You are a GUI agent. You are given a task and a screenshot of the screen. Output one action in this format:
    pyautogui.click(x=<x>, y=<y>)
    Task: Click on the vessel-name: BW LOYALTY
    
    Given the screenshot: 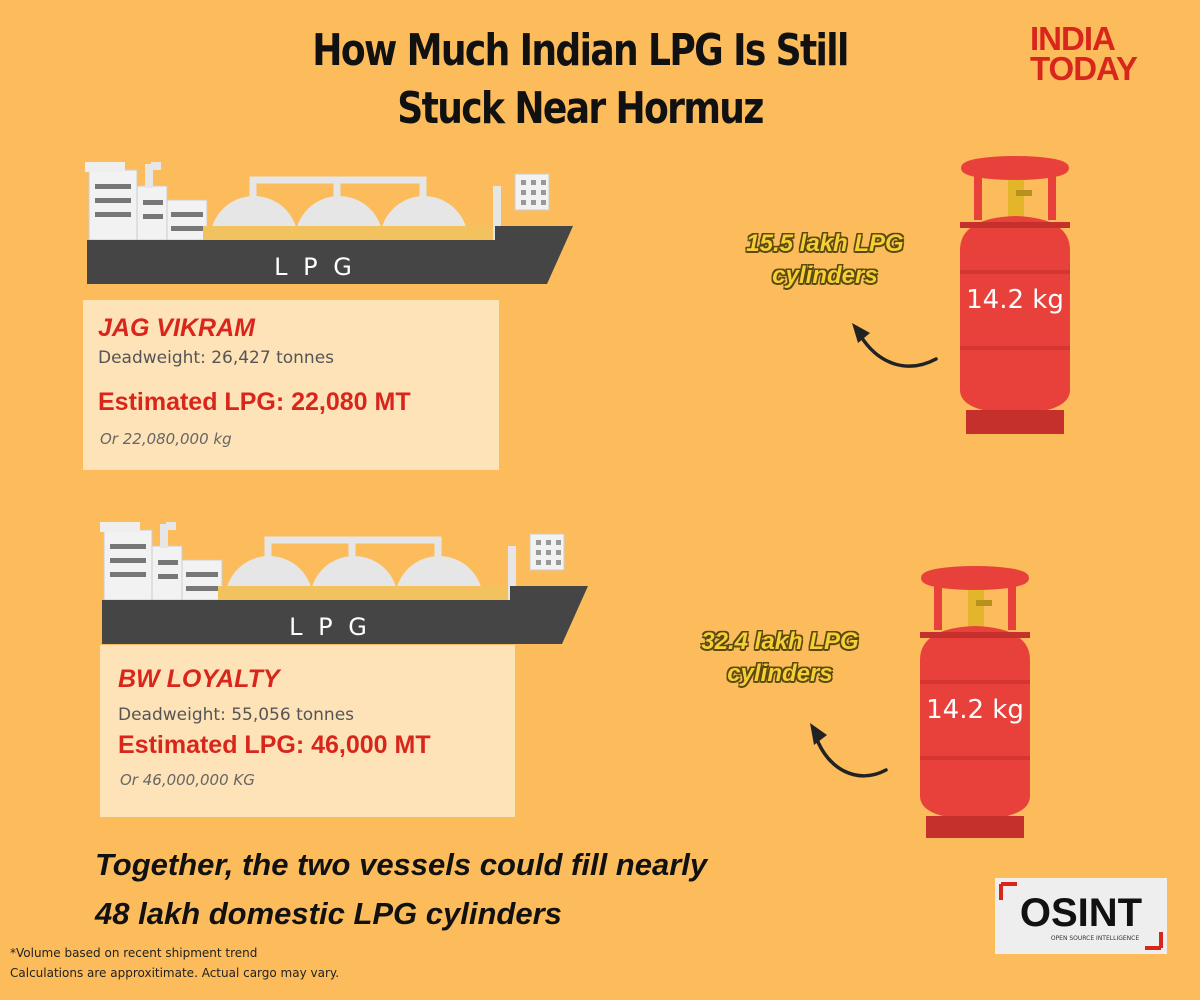 What is the action you would take?
    pyautogui.click(x=199, y=679)
    